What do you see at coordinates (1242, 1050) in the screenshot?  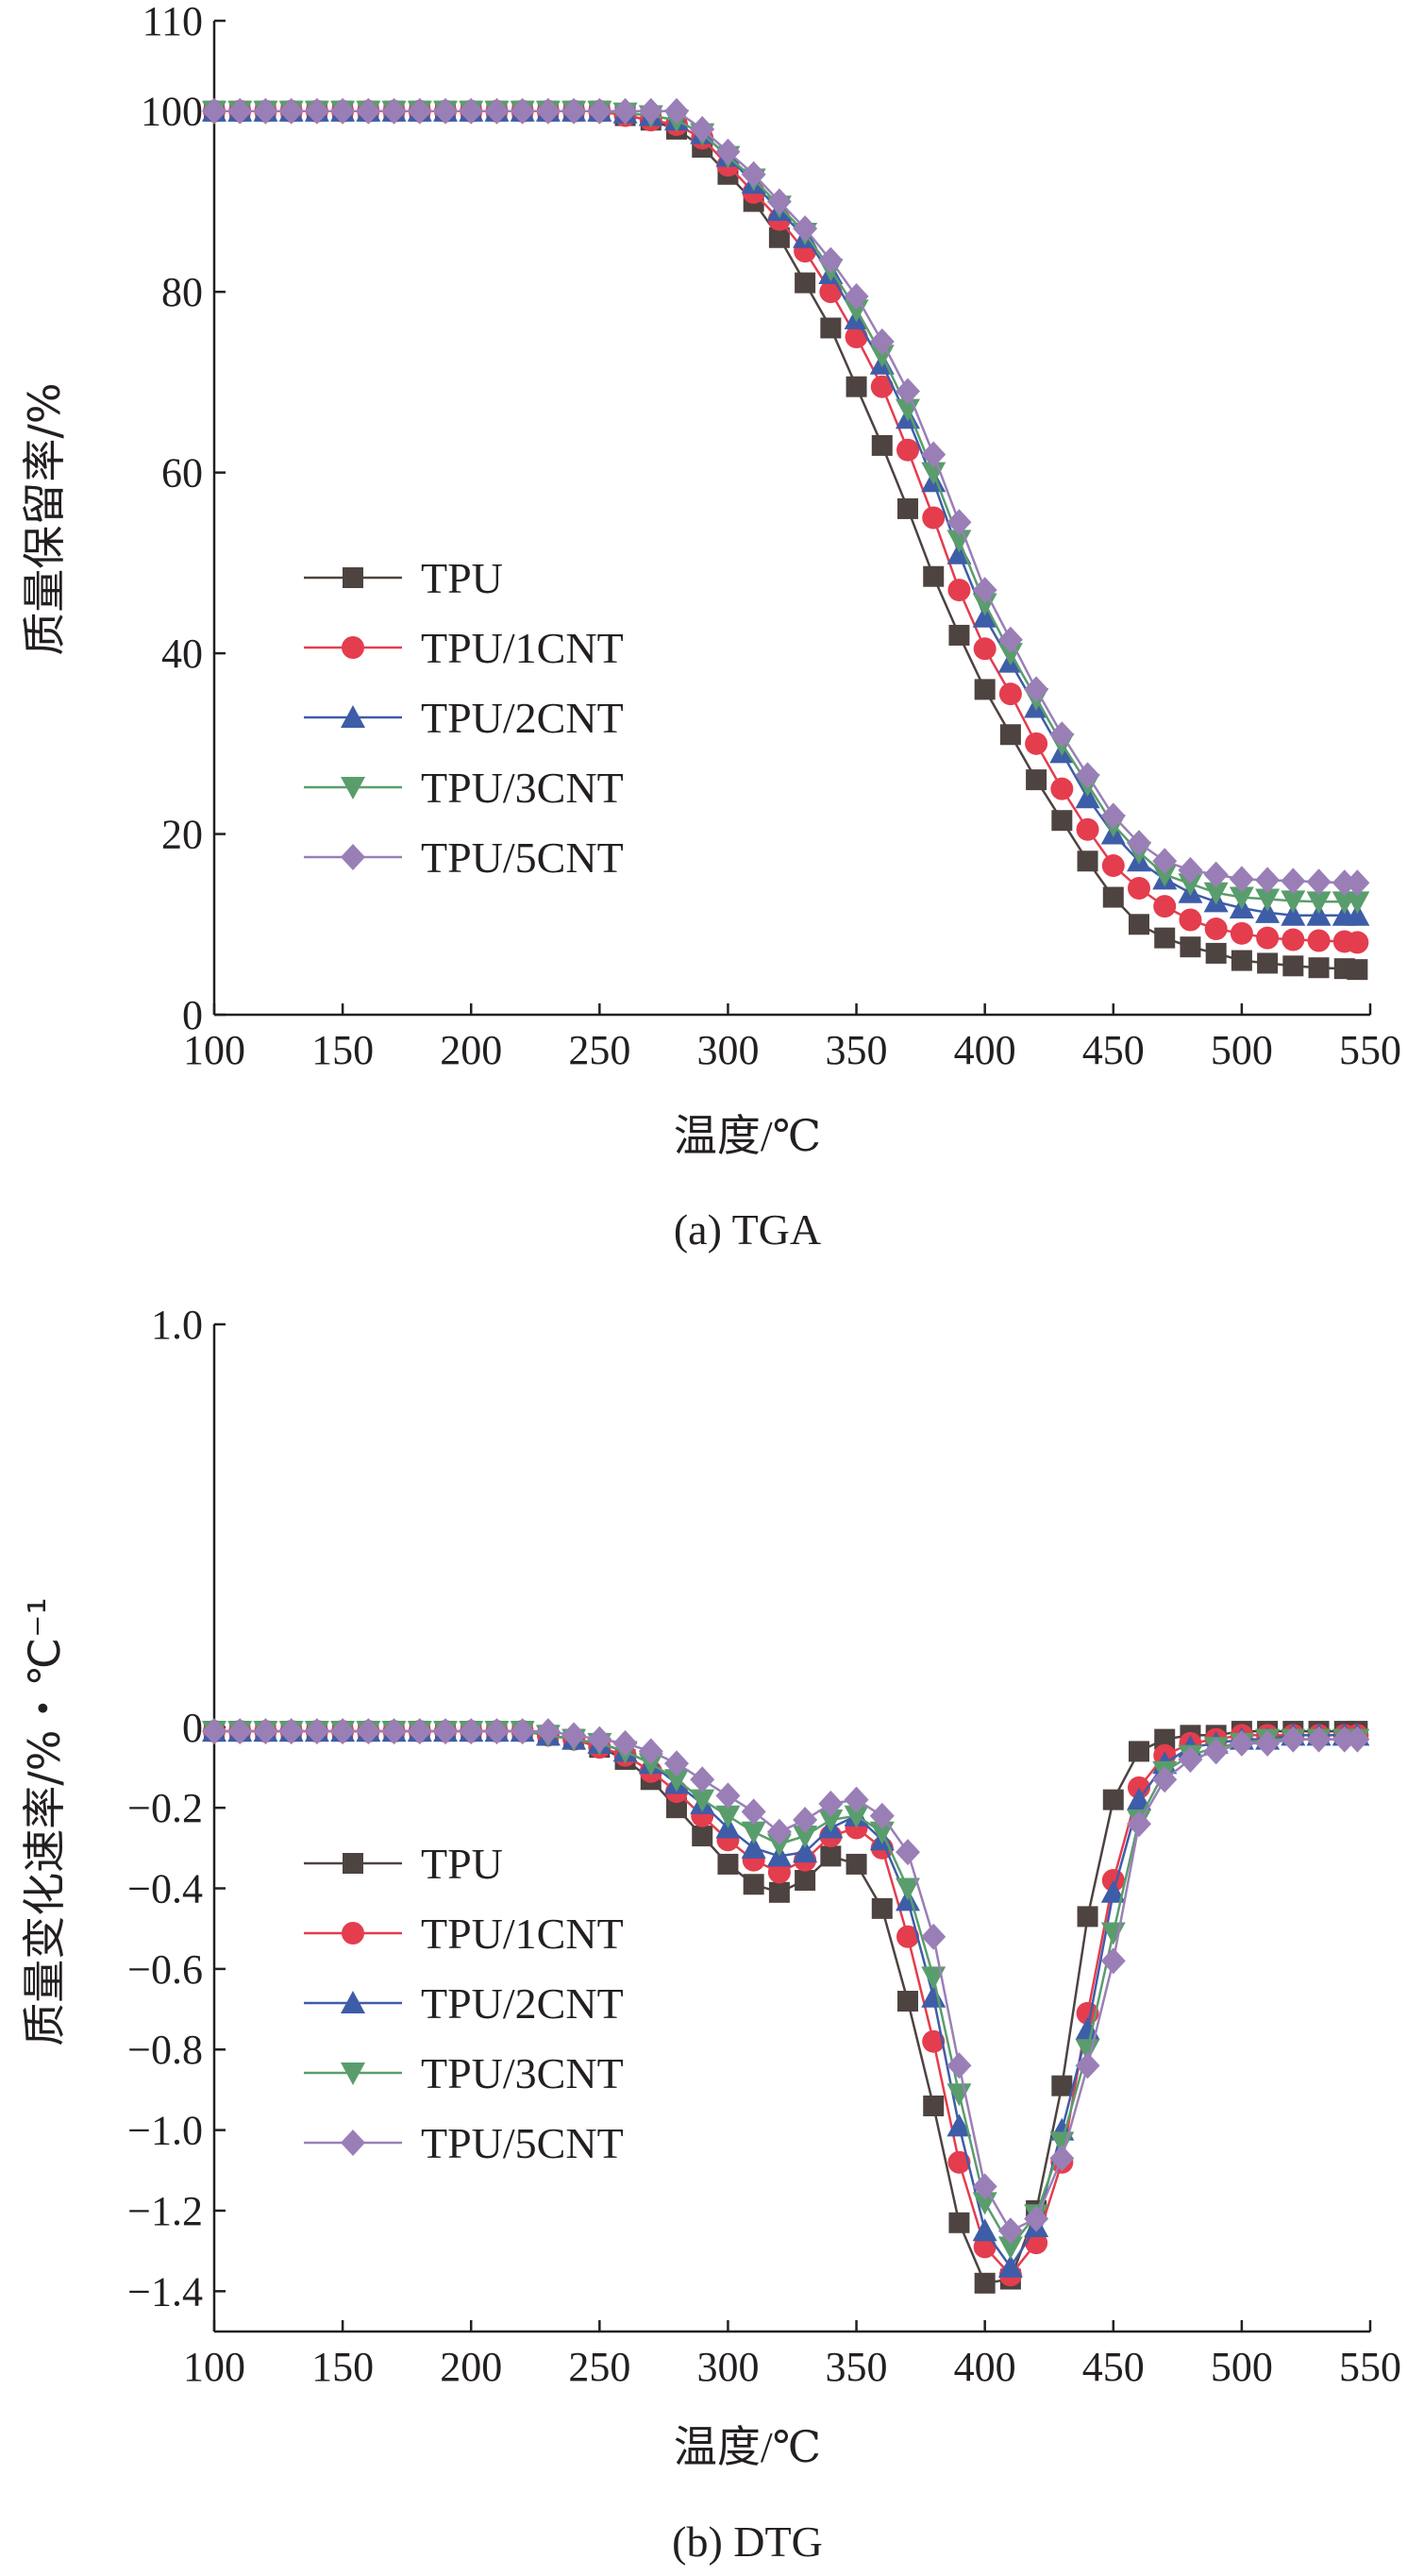 I see `x-tick-label: 500` at bounding box center [1242, 1050].